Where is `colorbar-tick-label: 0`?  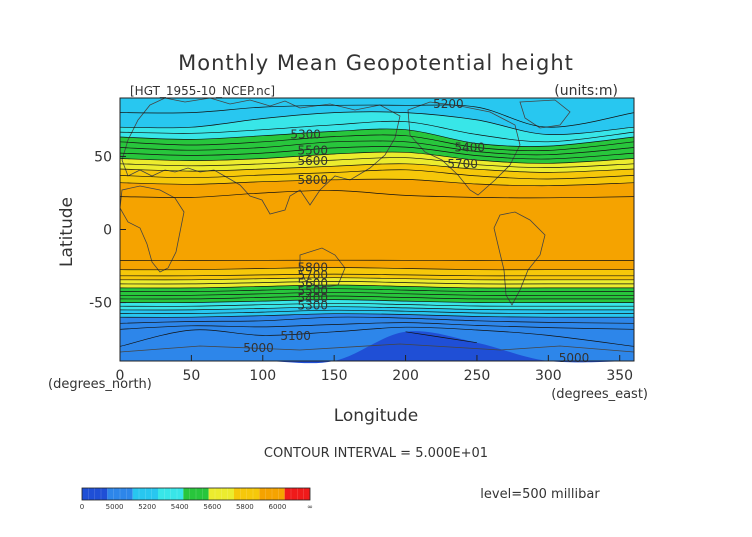
colorbar-tick-label: 0 is located at coordinates (82, 507).